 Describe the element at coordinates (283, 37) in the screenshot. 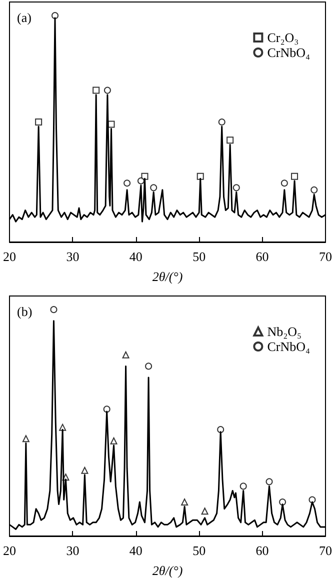

I see `legend-label: Cr₂O₃` at that location.